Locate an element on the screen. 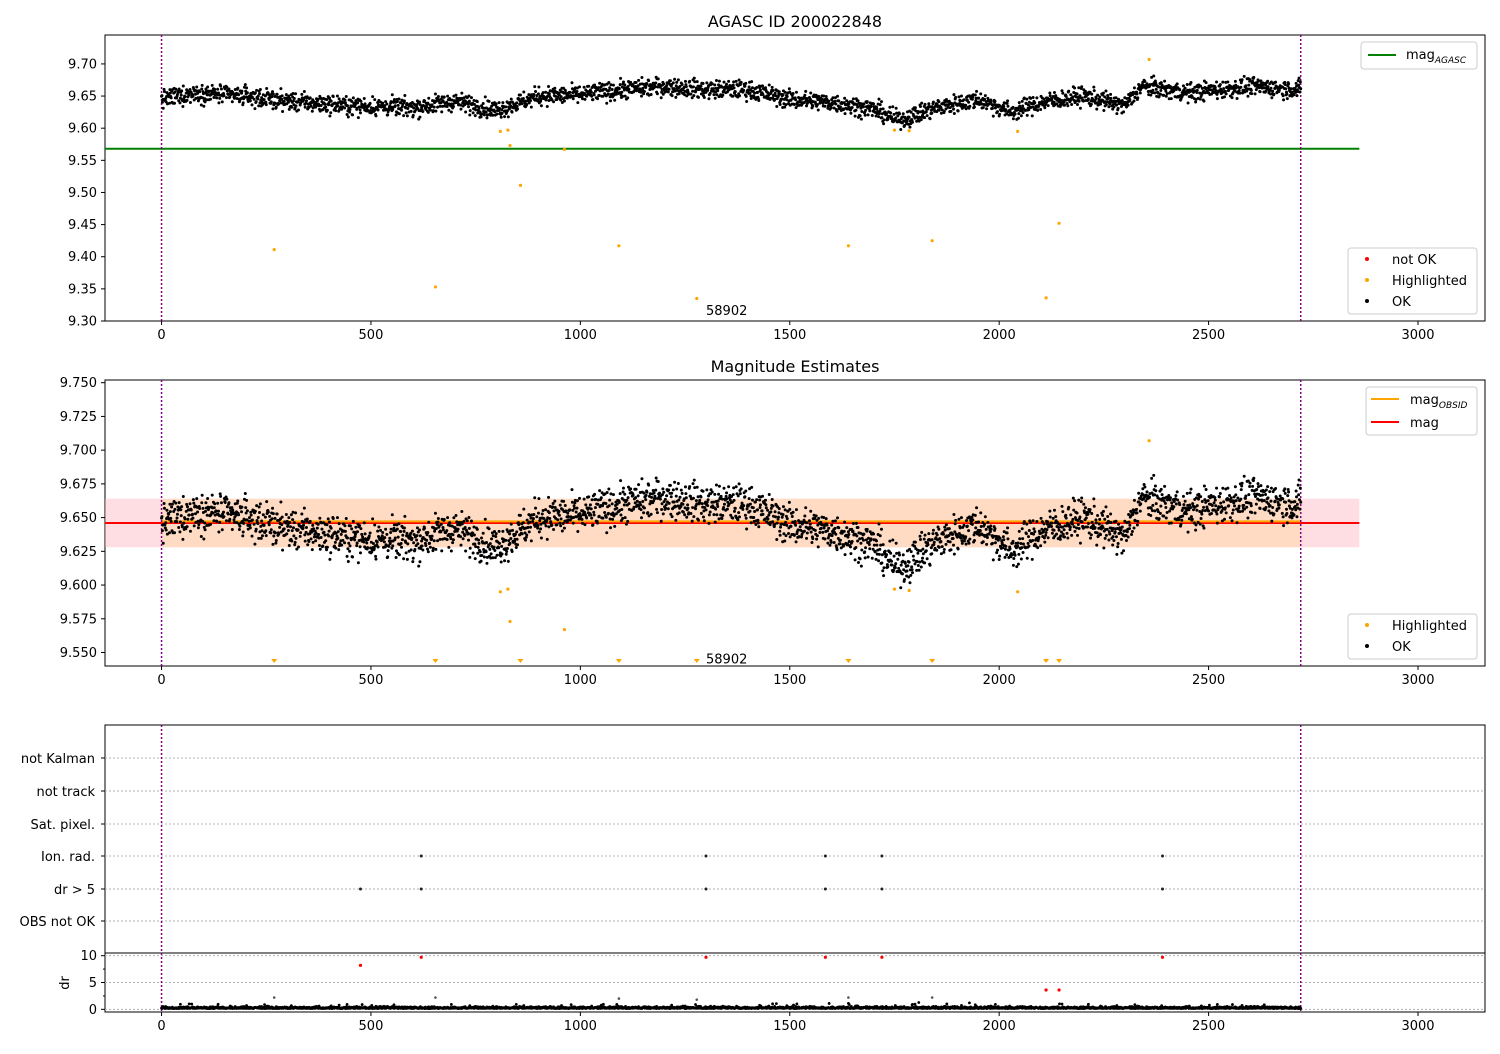 This screenshot has width=1500, height=1054. highlighted-point is located at coordinates (274, 249).